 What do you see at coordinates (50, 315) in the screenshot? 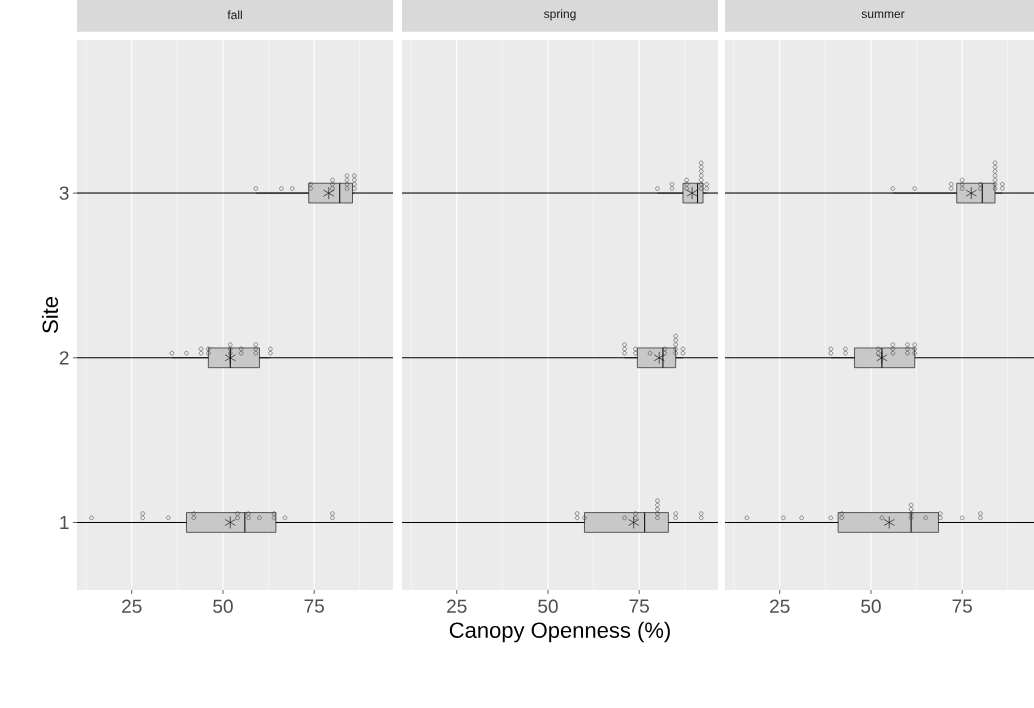
I see `y-axis-title: Site` at bounding box center [50, 315].